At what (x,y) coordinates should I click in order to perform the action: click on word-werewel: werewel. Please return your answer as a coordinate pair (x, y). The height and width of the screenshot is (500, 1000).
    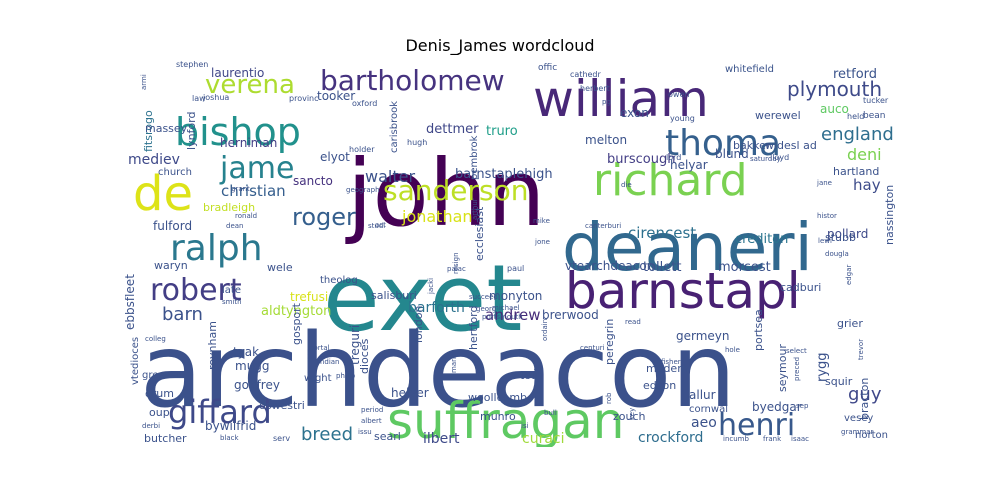
    Looking at the image, I should click on (778, 115).